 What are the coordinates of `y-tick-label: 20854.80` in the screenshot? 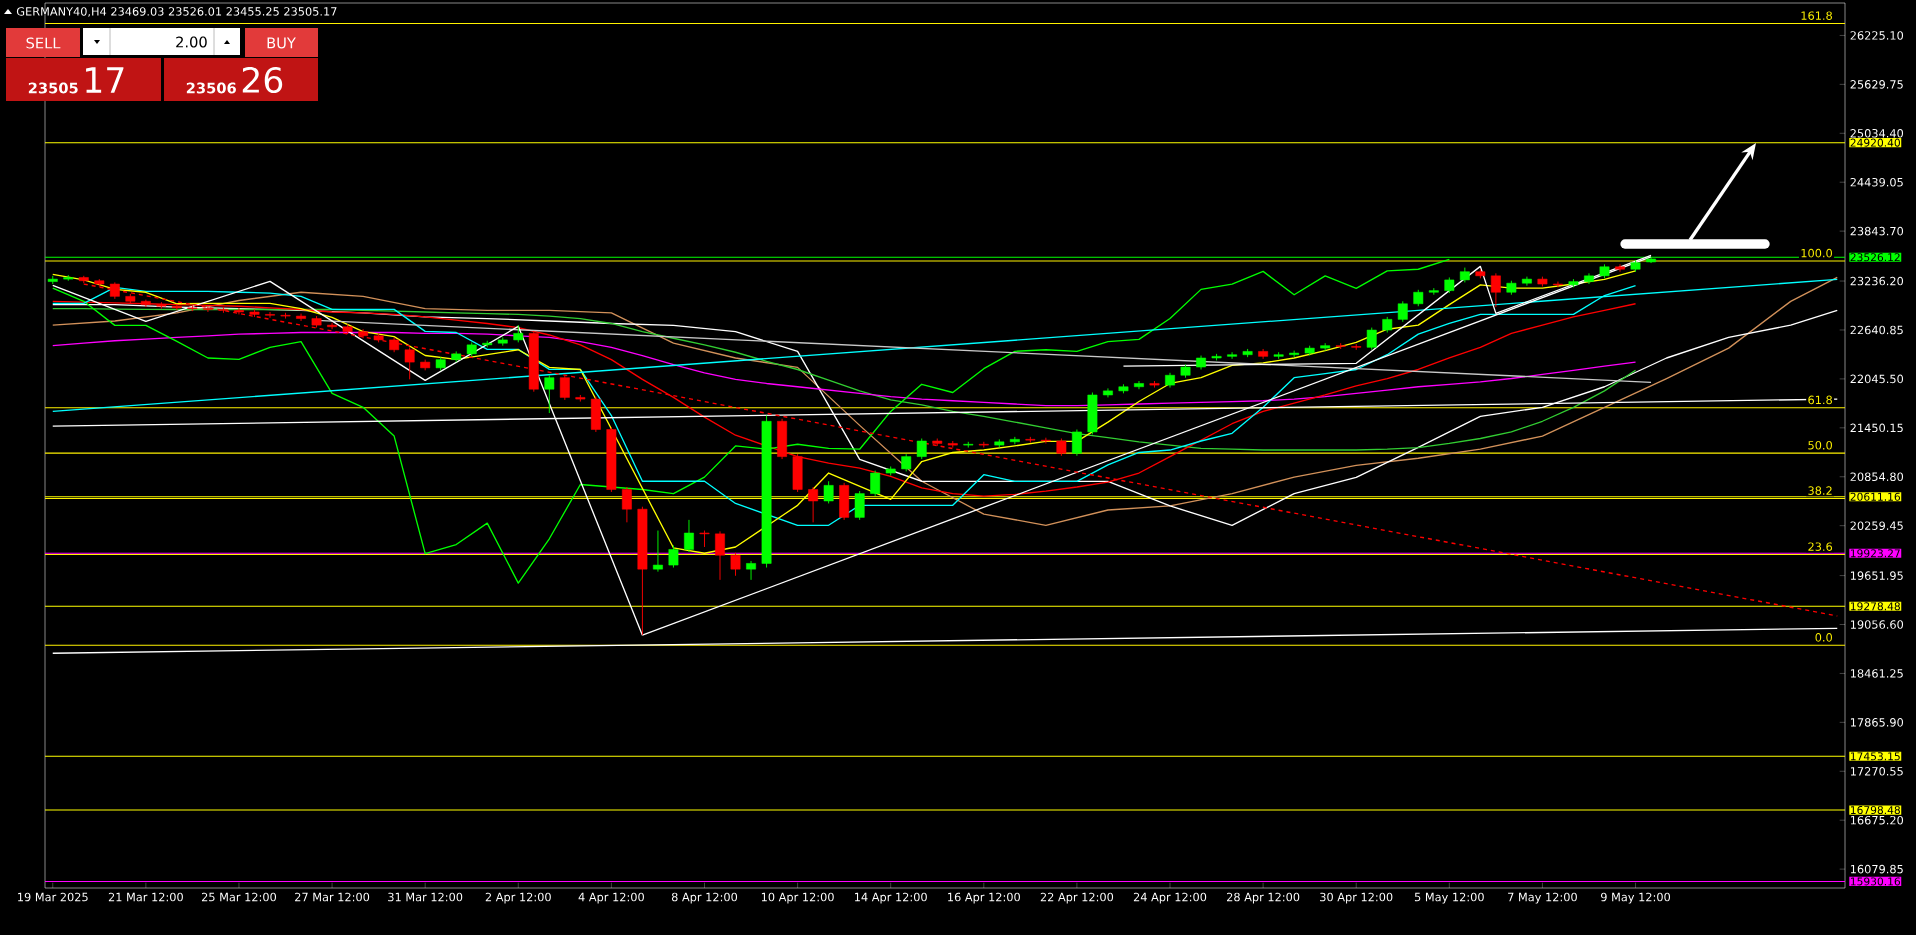 It's located at (1877, 477).